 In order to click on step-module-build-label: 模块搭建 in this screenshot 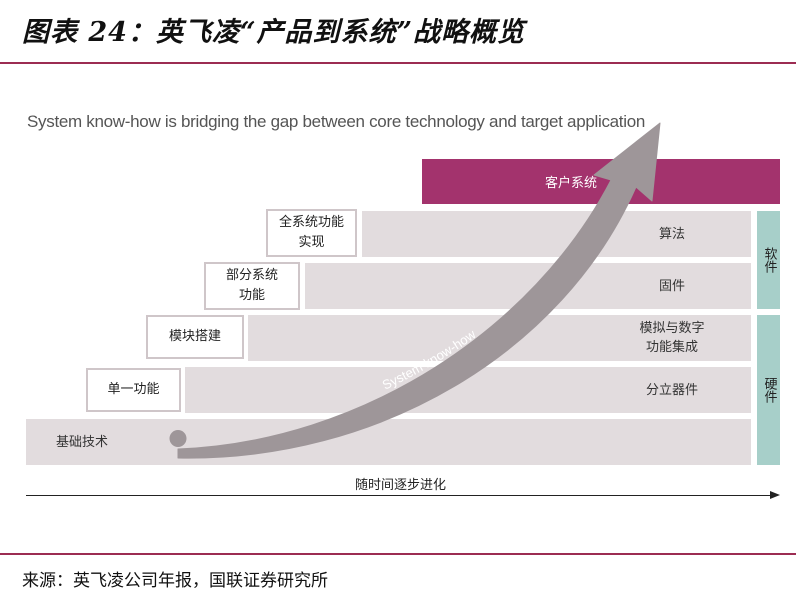, I will do `click(194, 336)`.